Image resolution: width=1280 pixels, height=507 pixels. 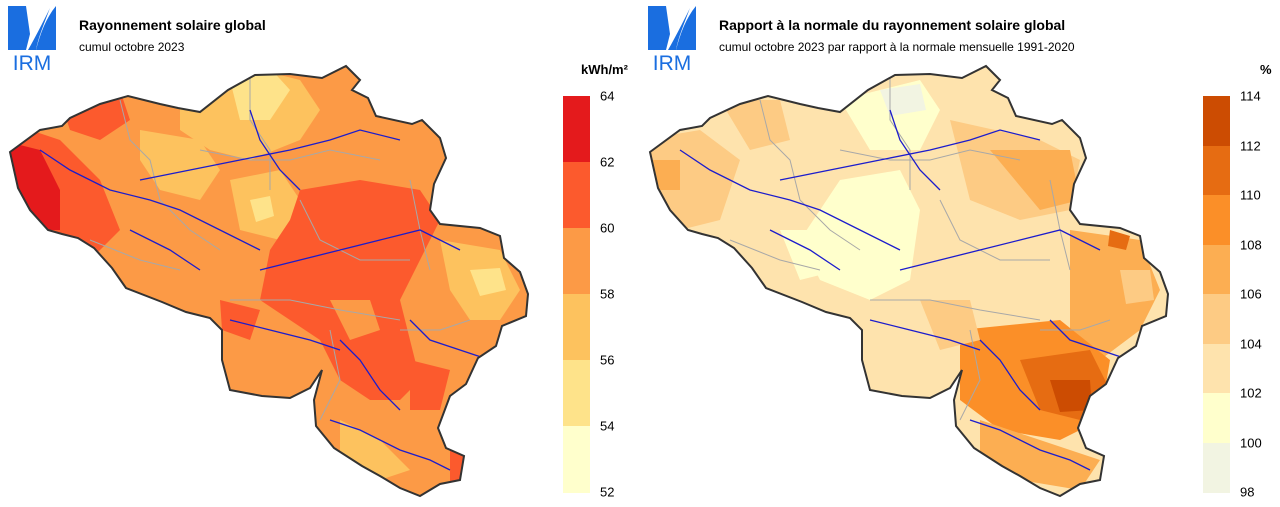 What do you see at coordinates (607, 294) in the screenshot?
I see `legend-tick-label: 58` at bounding box center [607, 294].